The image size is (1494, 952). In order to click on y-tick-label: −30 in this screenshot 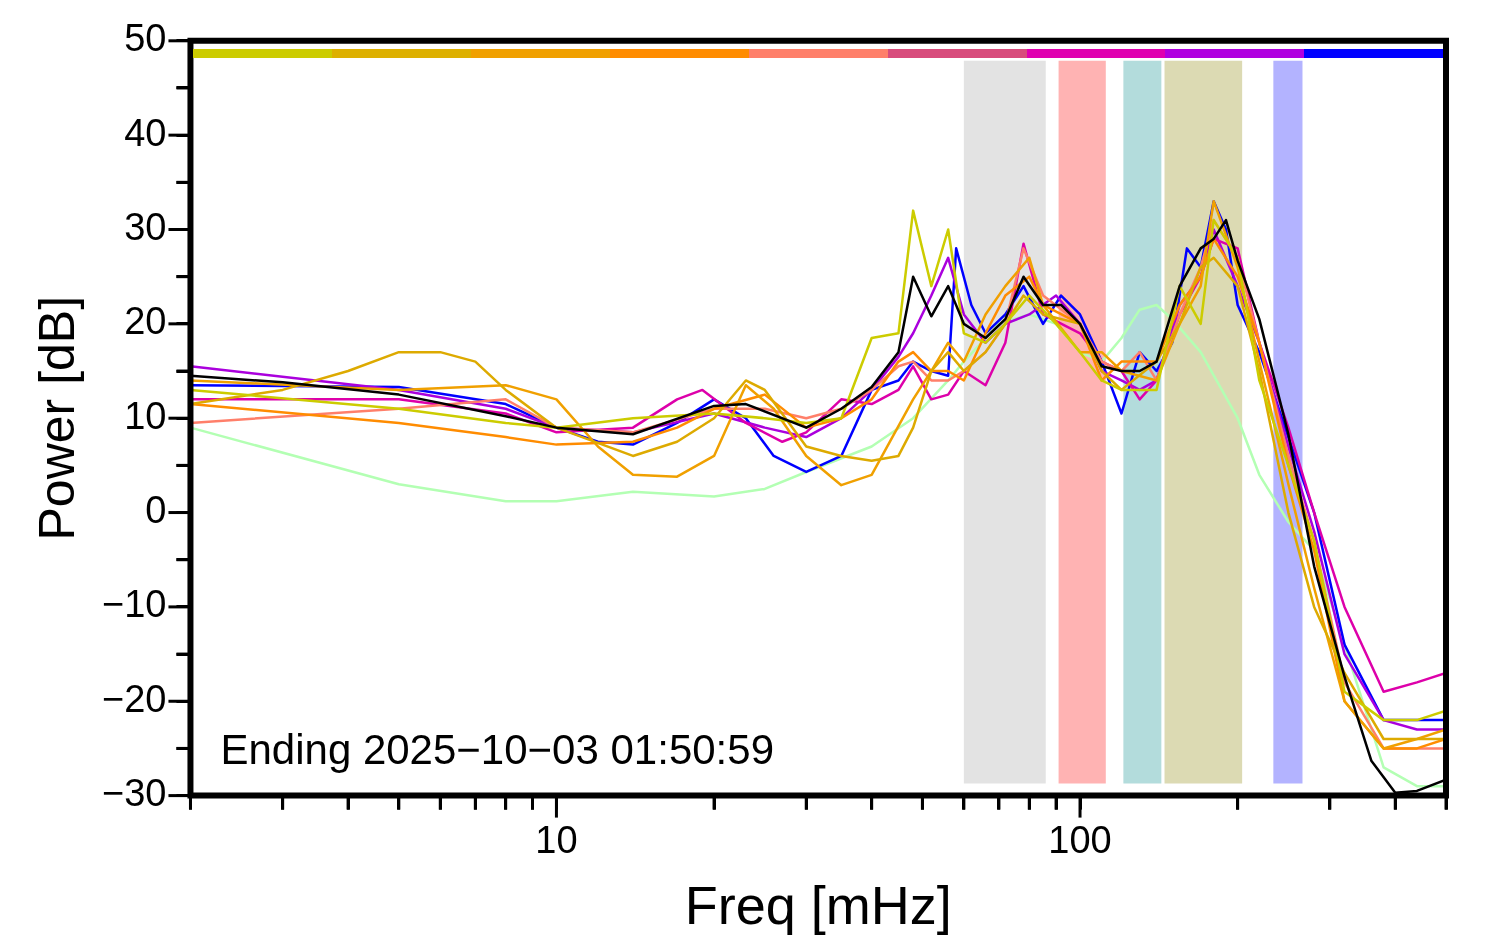, I will do `click(134, 793)`.